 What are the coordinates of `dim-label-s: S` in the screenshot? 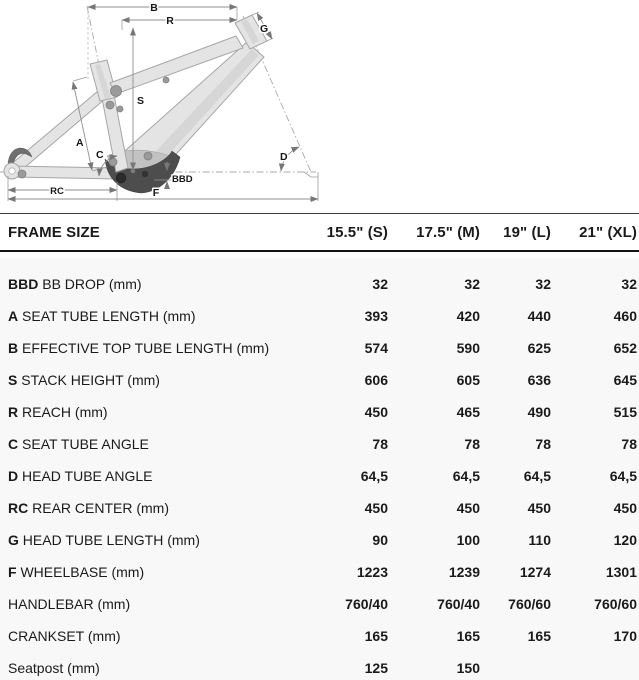 It's located at (140, 101).